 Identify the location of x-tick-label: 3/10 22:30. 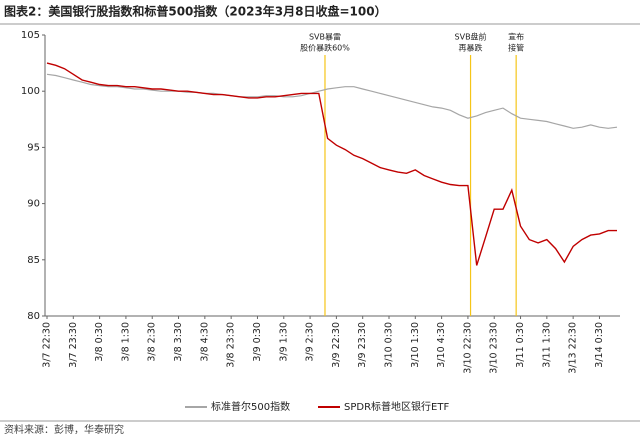
(467, 348).